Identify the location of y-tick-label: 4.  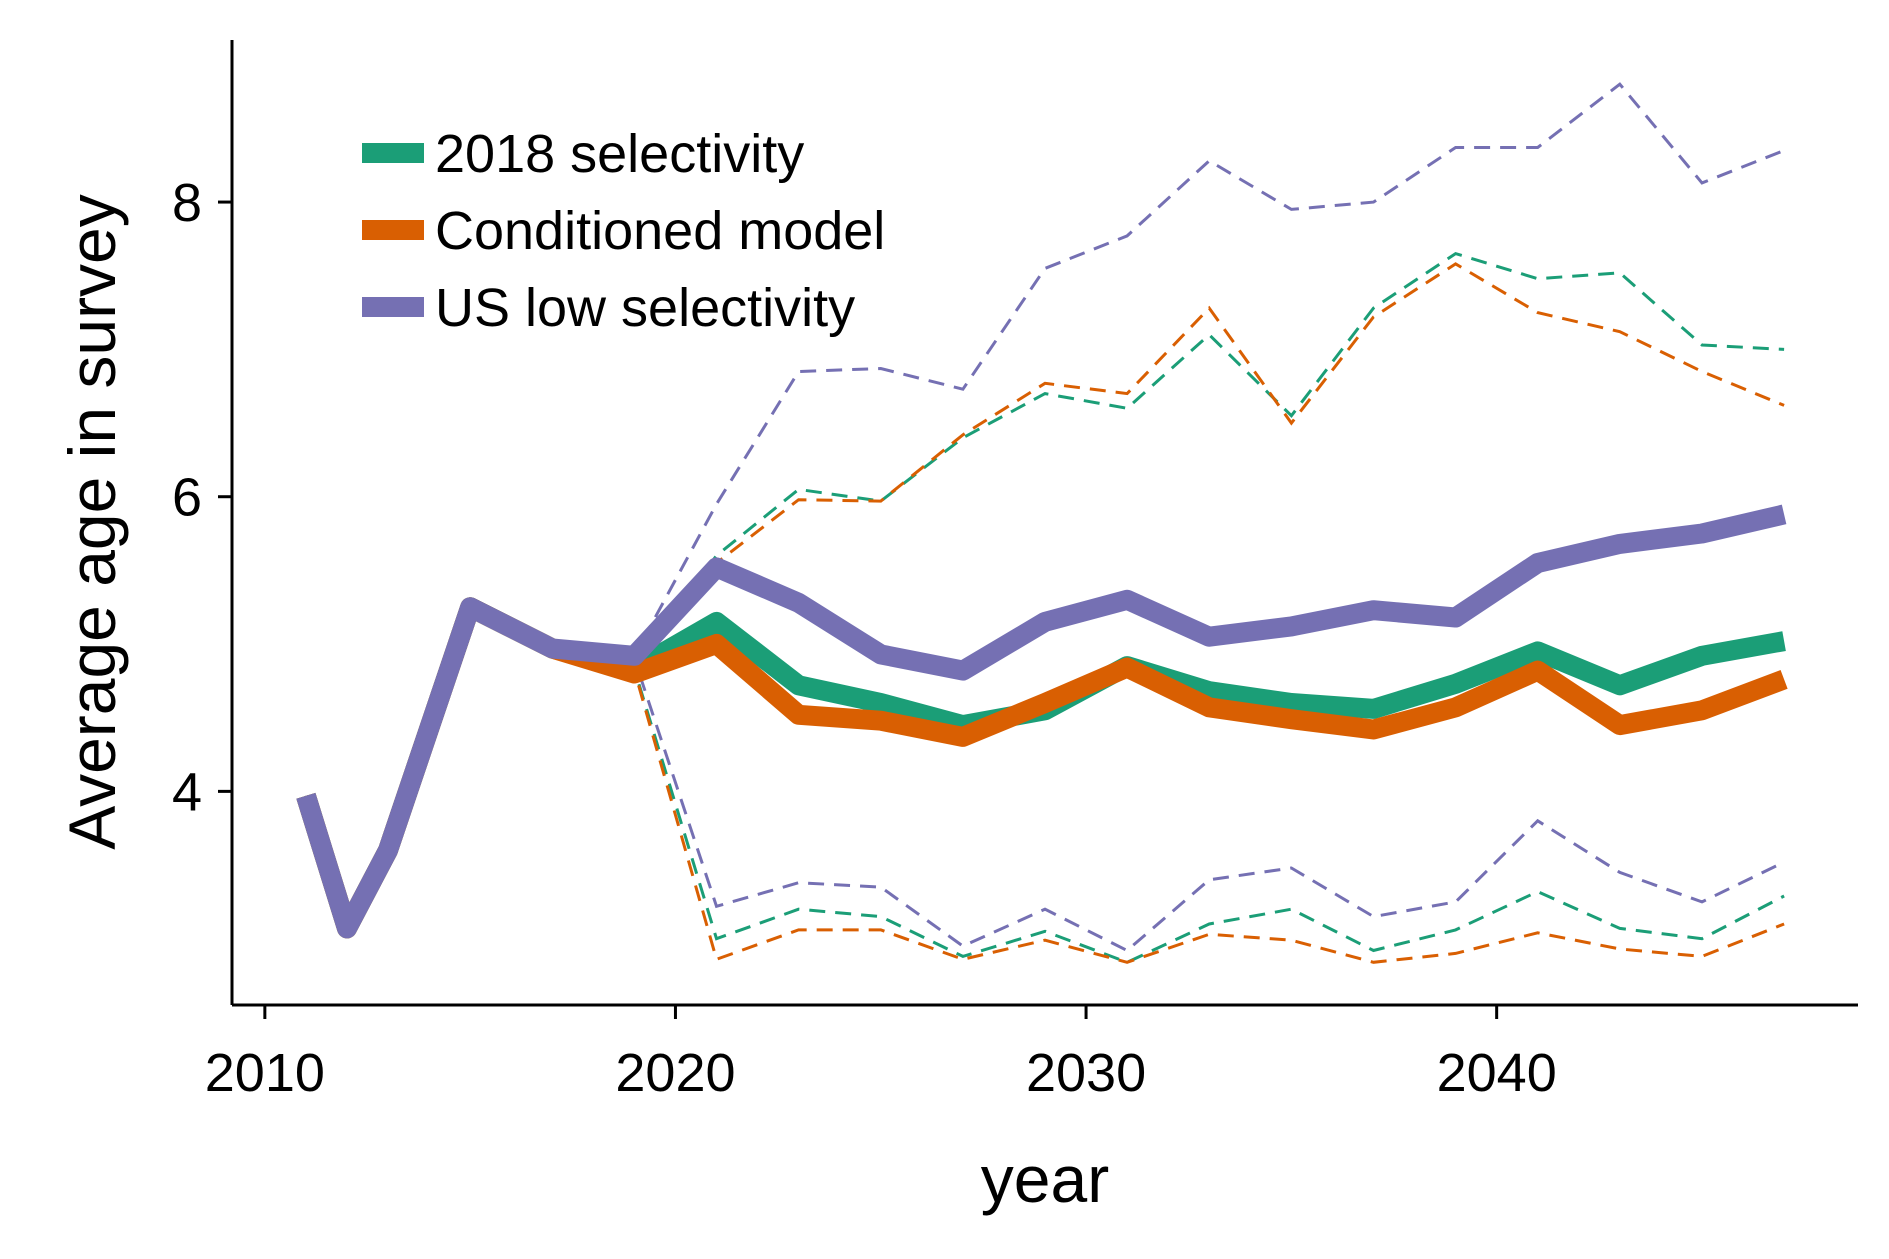
(187, 792).